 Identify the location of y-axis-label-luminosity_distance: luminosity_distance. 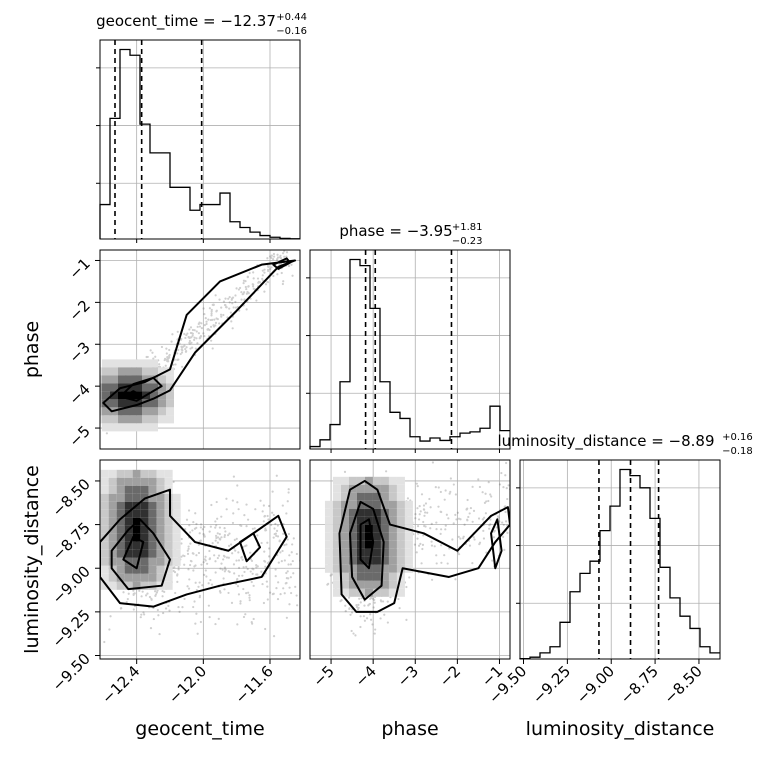
(32, 559).